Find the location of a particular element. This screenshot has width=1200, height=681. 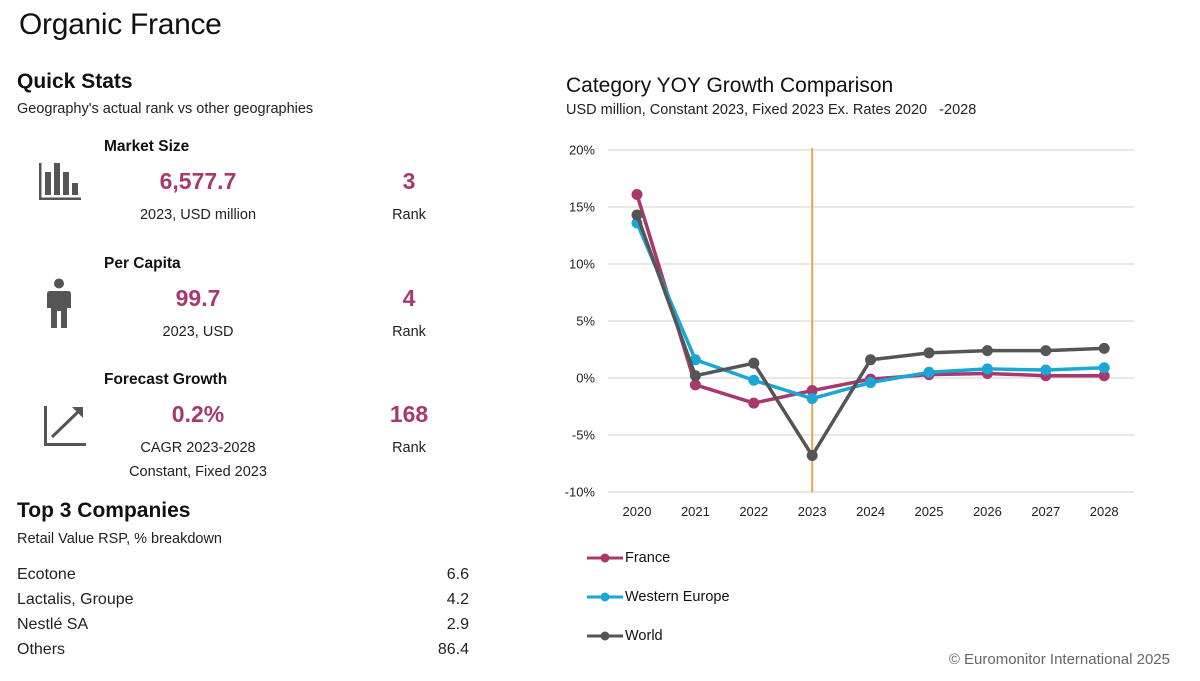

x-tick-label: 2020 is located at coordinates (637, 511).